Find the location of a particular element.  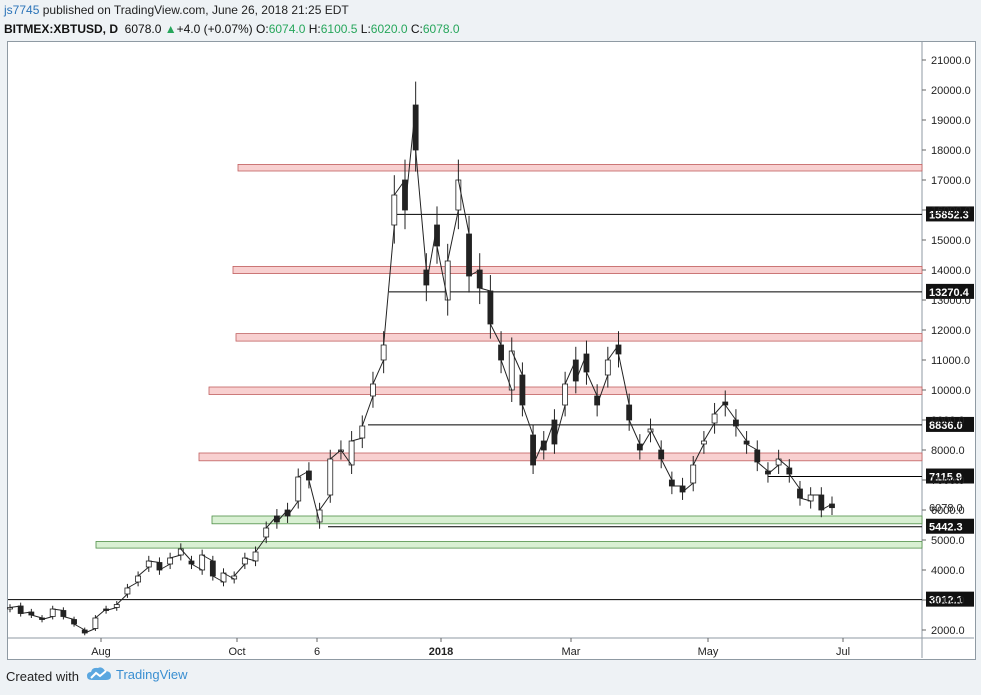

y-tick-label: 9000.0 is located at coordinates (948, 421).